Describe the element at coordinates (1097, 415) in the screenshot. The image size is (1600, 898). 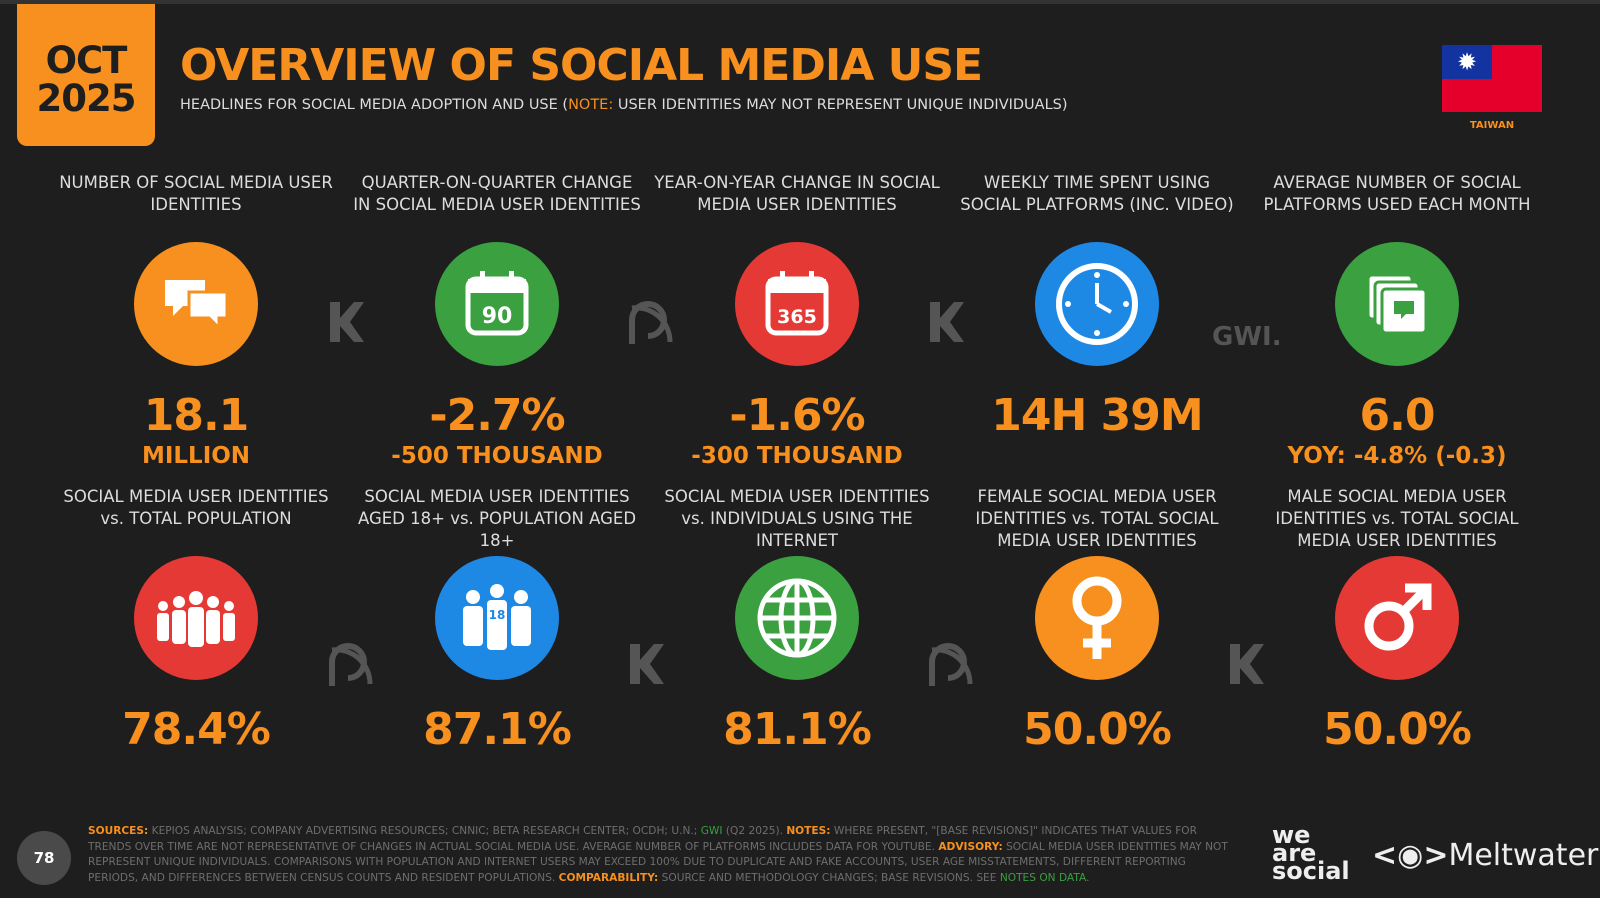
I see `stat-value: 14H 39M` at that location.